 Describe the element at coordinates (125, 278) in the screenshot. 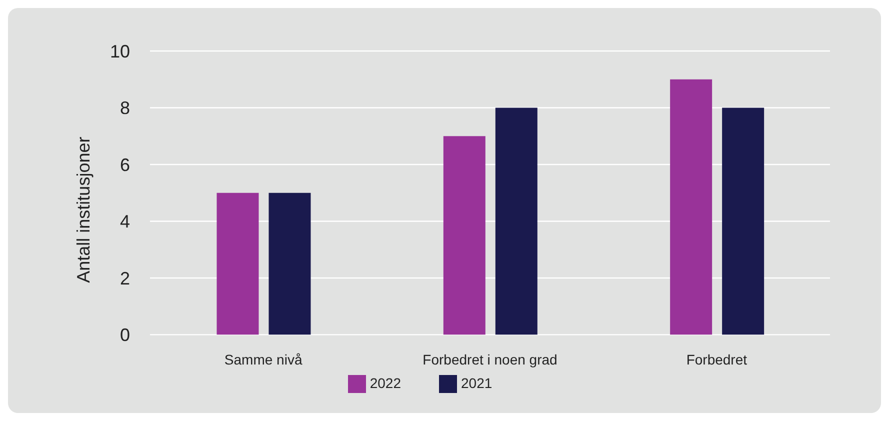

I see `y-tick-label: 2` at that location.